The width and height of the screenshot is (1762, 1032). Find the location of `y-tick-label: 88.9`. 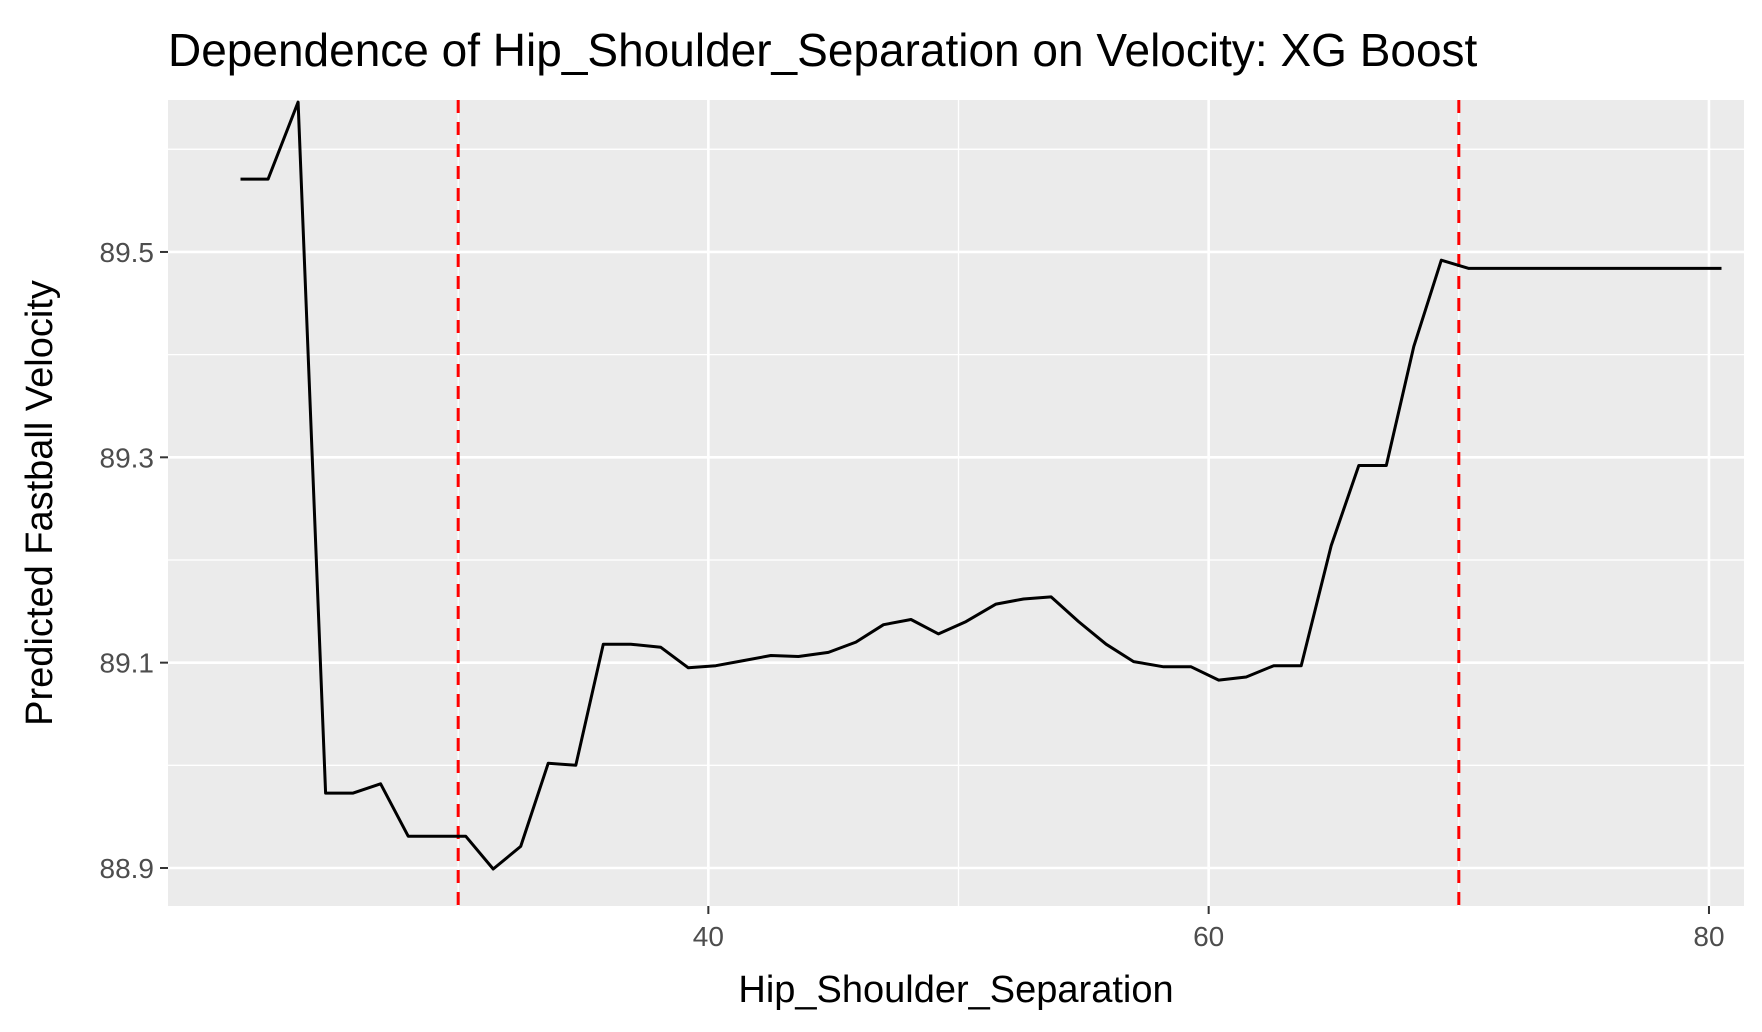

y-tick-label: 88.9 is located at coordinates (127, 868).